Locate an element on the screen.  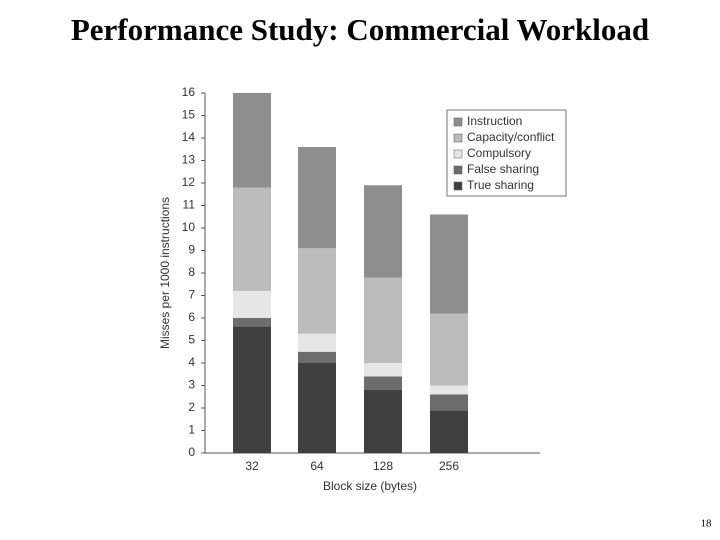
y-tick-label: 3 is located at coordinates (191, 385).